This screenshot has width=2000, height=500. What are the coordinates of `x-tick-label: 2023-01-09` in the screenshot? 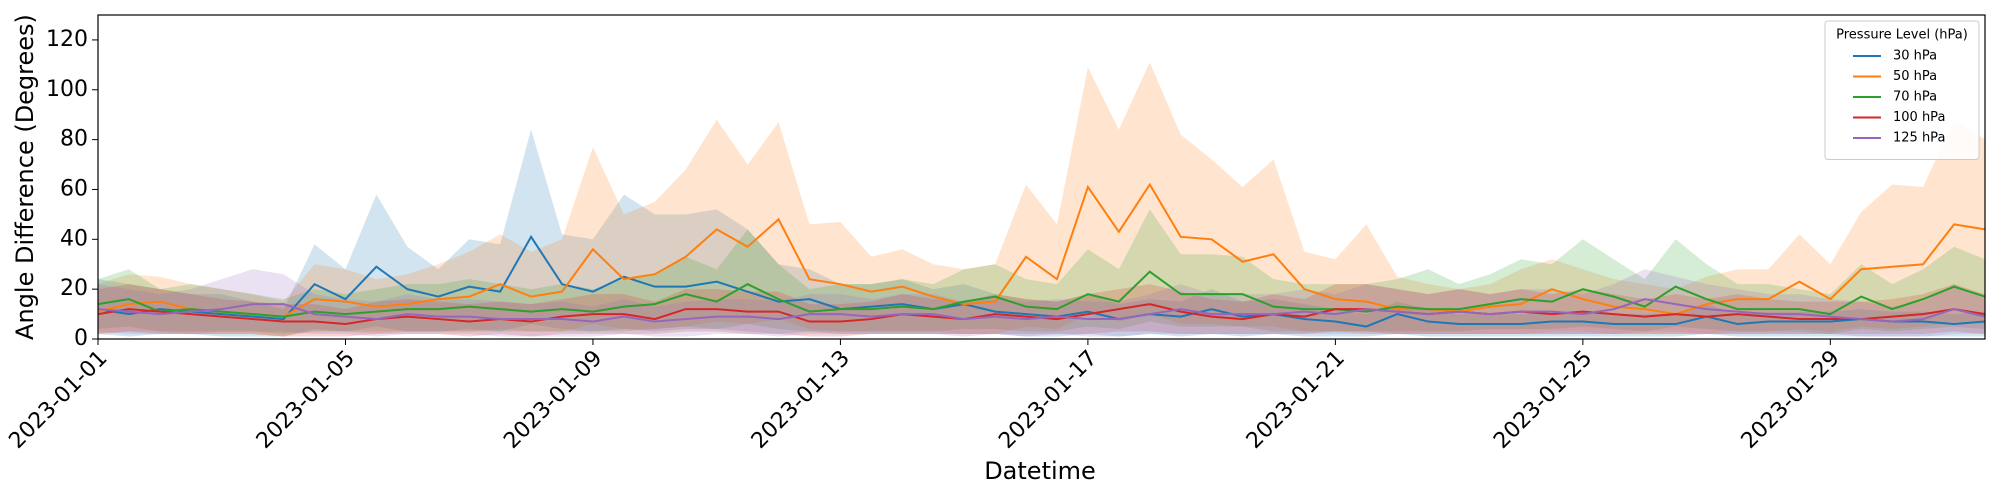 It's located at (553, 400).